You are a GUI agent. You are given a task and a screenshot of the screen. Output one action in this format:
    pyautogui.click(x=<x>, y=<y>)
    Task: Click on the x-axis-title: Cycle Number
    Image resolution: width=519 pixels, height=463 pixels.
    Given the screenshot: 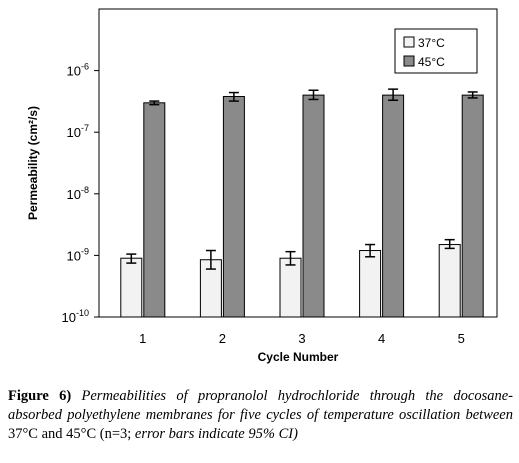 What is the action you would take?
    pyautogui.click(x=298, y=357)
    